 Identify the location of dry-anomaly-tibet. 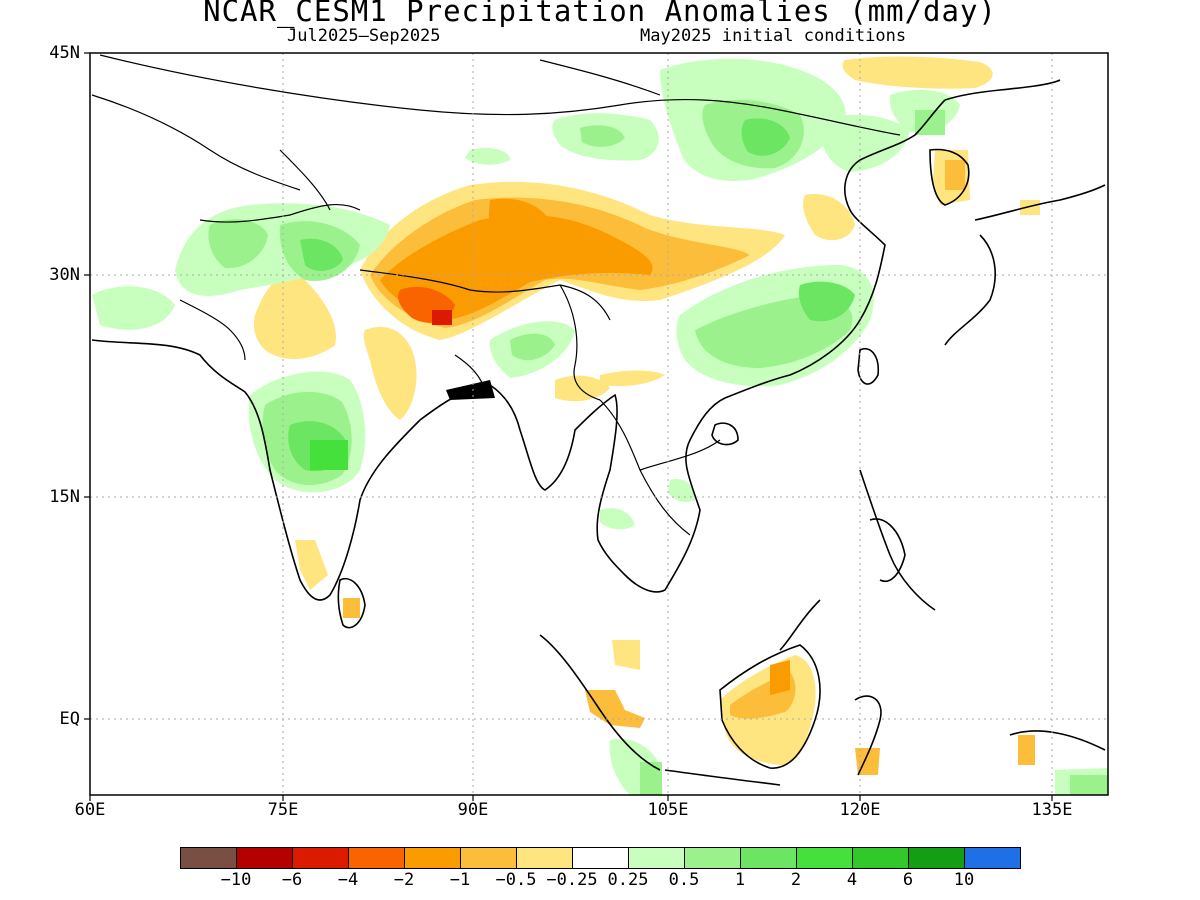
(572, 260).